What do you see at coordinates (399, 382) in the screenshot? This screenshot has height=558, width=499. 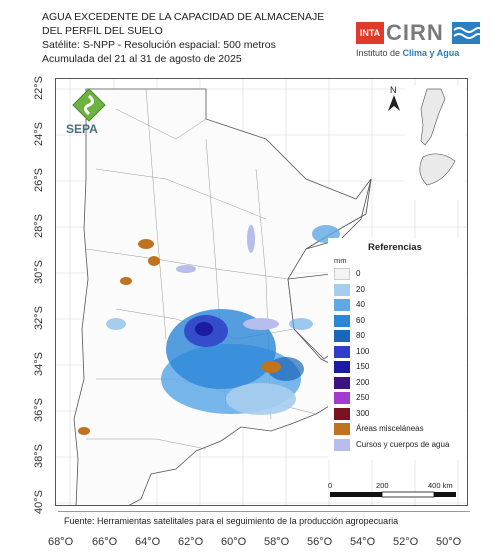 I see `legend-item: 200` at bounding box center [399, 382].